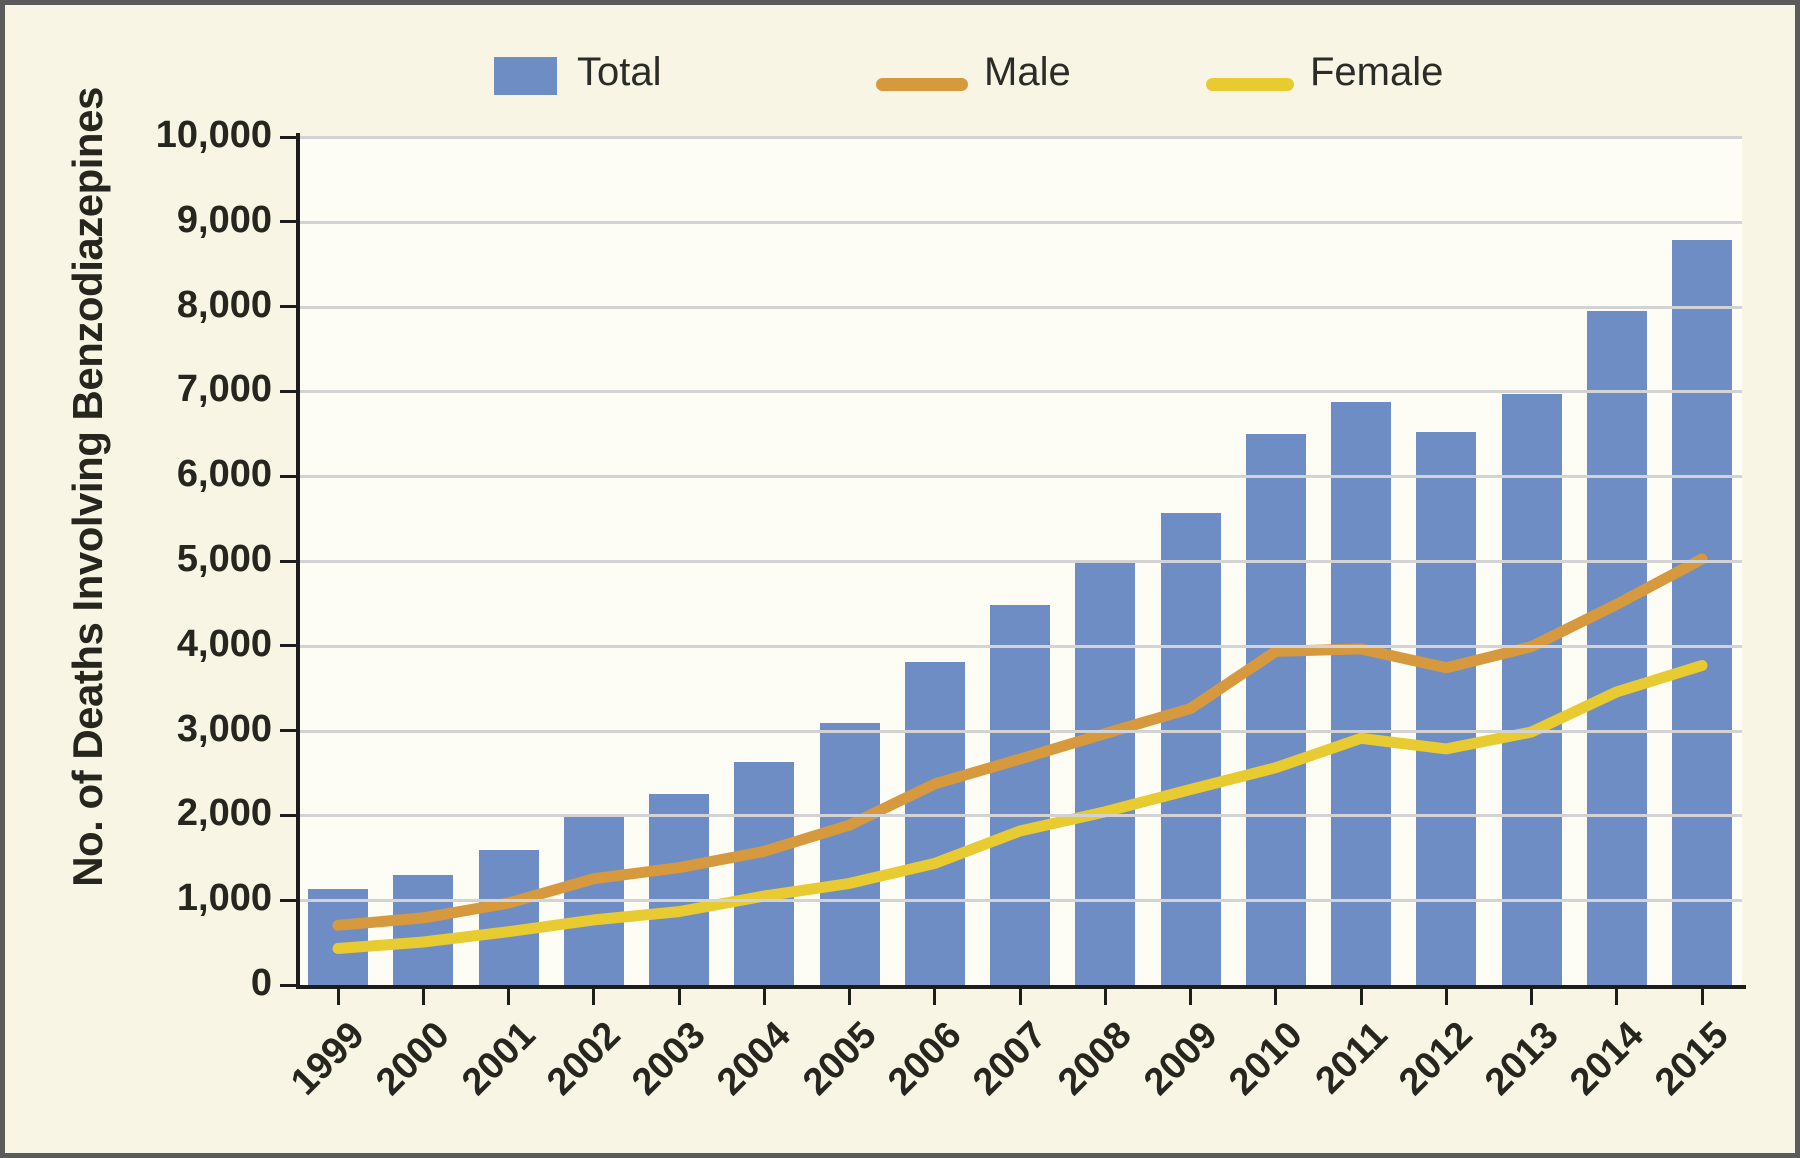 This screenshot has height=1158, width=1800. Describe the element at coordinates (594, 997) in the screenshot. I see `x-tick-2002` at that location.